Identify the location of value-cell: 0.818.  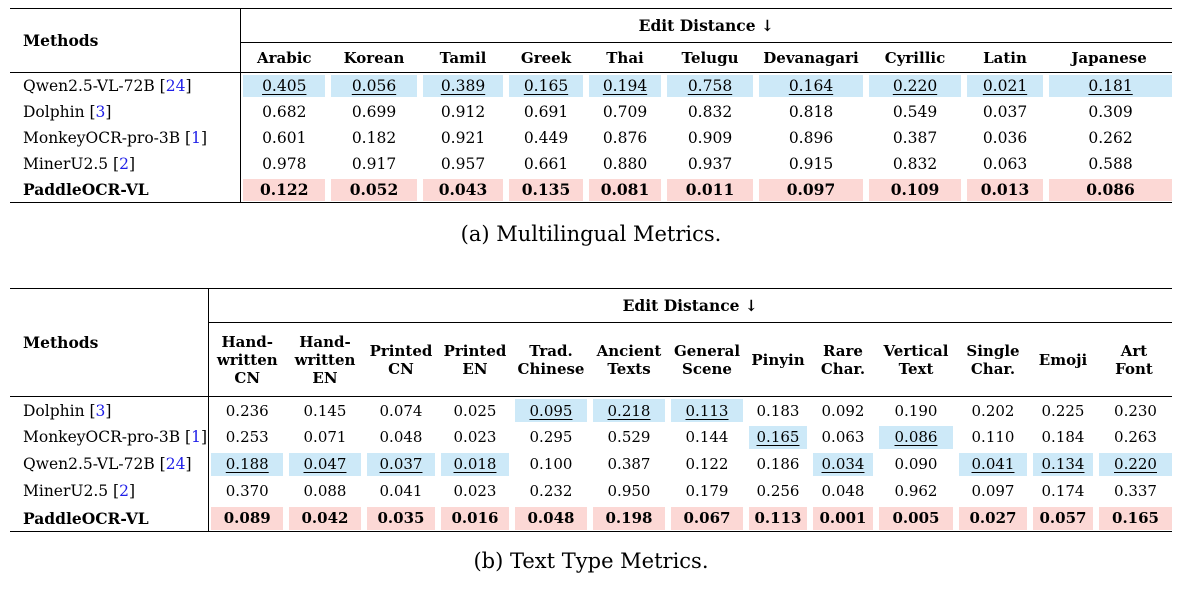
(811, 111).